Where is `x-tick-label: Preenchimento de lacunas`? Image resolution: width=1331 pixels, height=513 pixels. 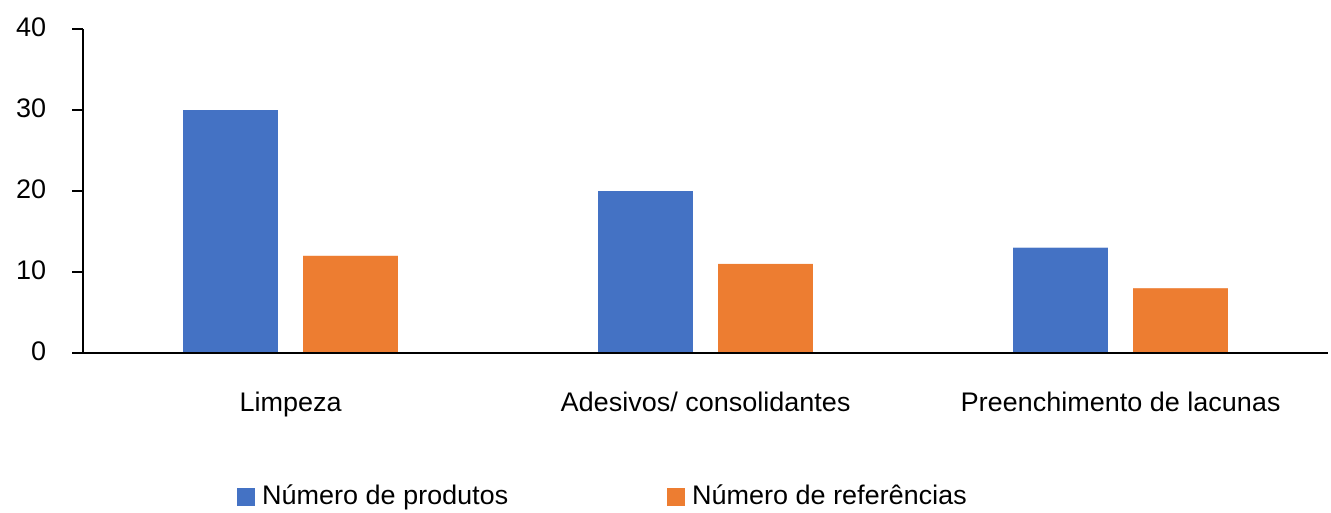 x-tick-label: Preenchimento de lacunas is located at coordinates (1121, 402).